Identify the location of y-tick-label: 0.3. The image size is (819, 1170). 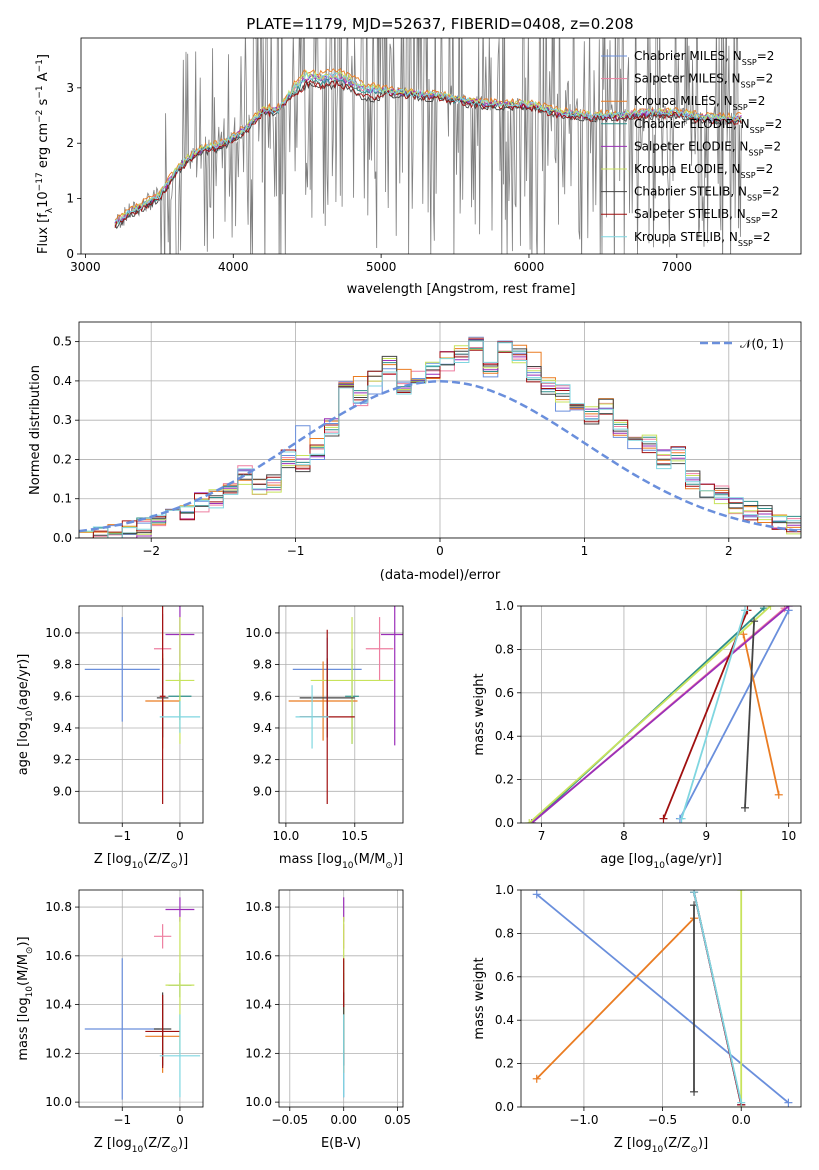
(62, 420).